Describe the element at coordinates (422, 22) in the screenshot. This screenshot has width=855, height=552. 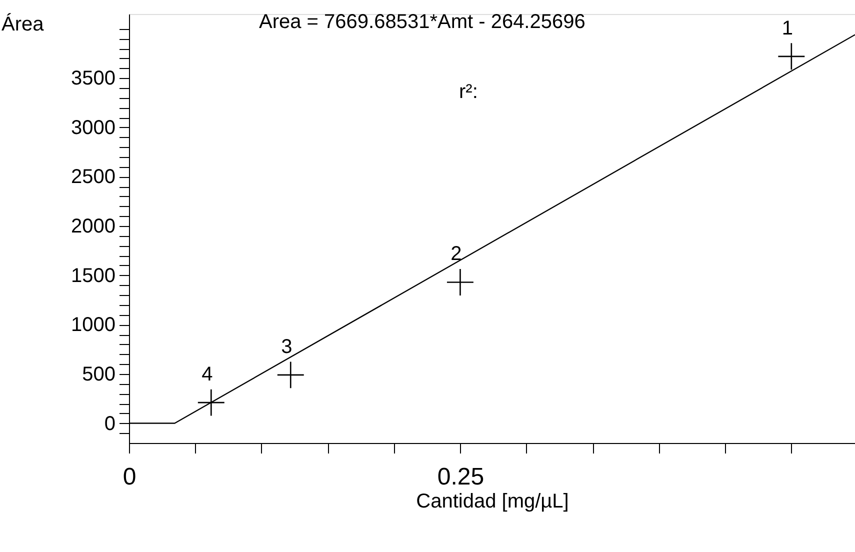
I see `annotation: Area = 7669.68531*Amt - 264.25696` at that location.